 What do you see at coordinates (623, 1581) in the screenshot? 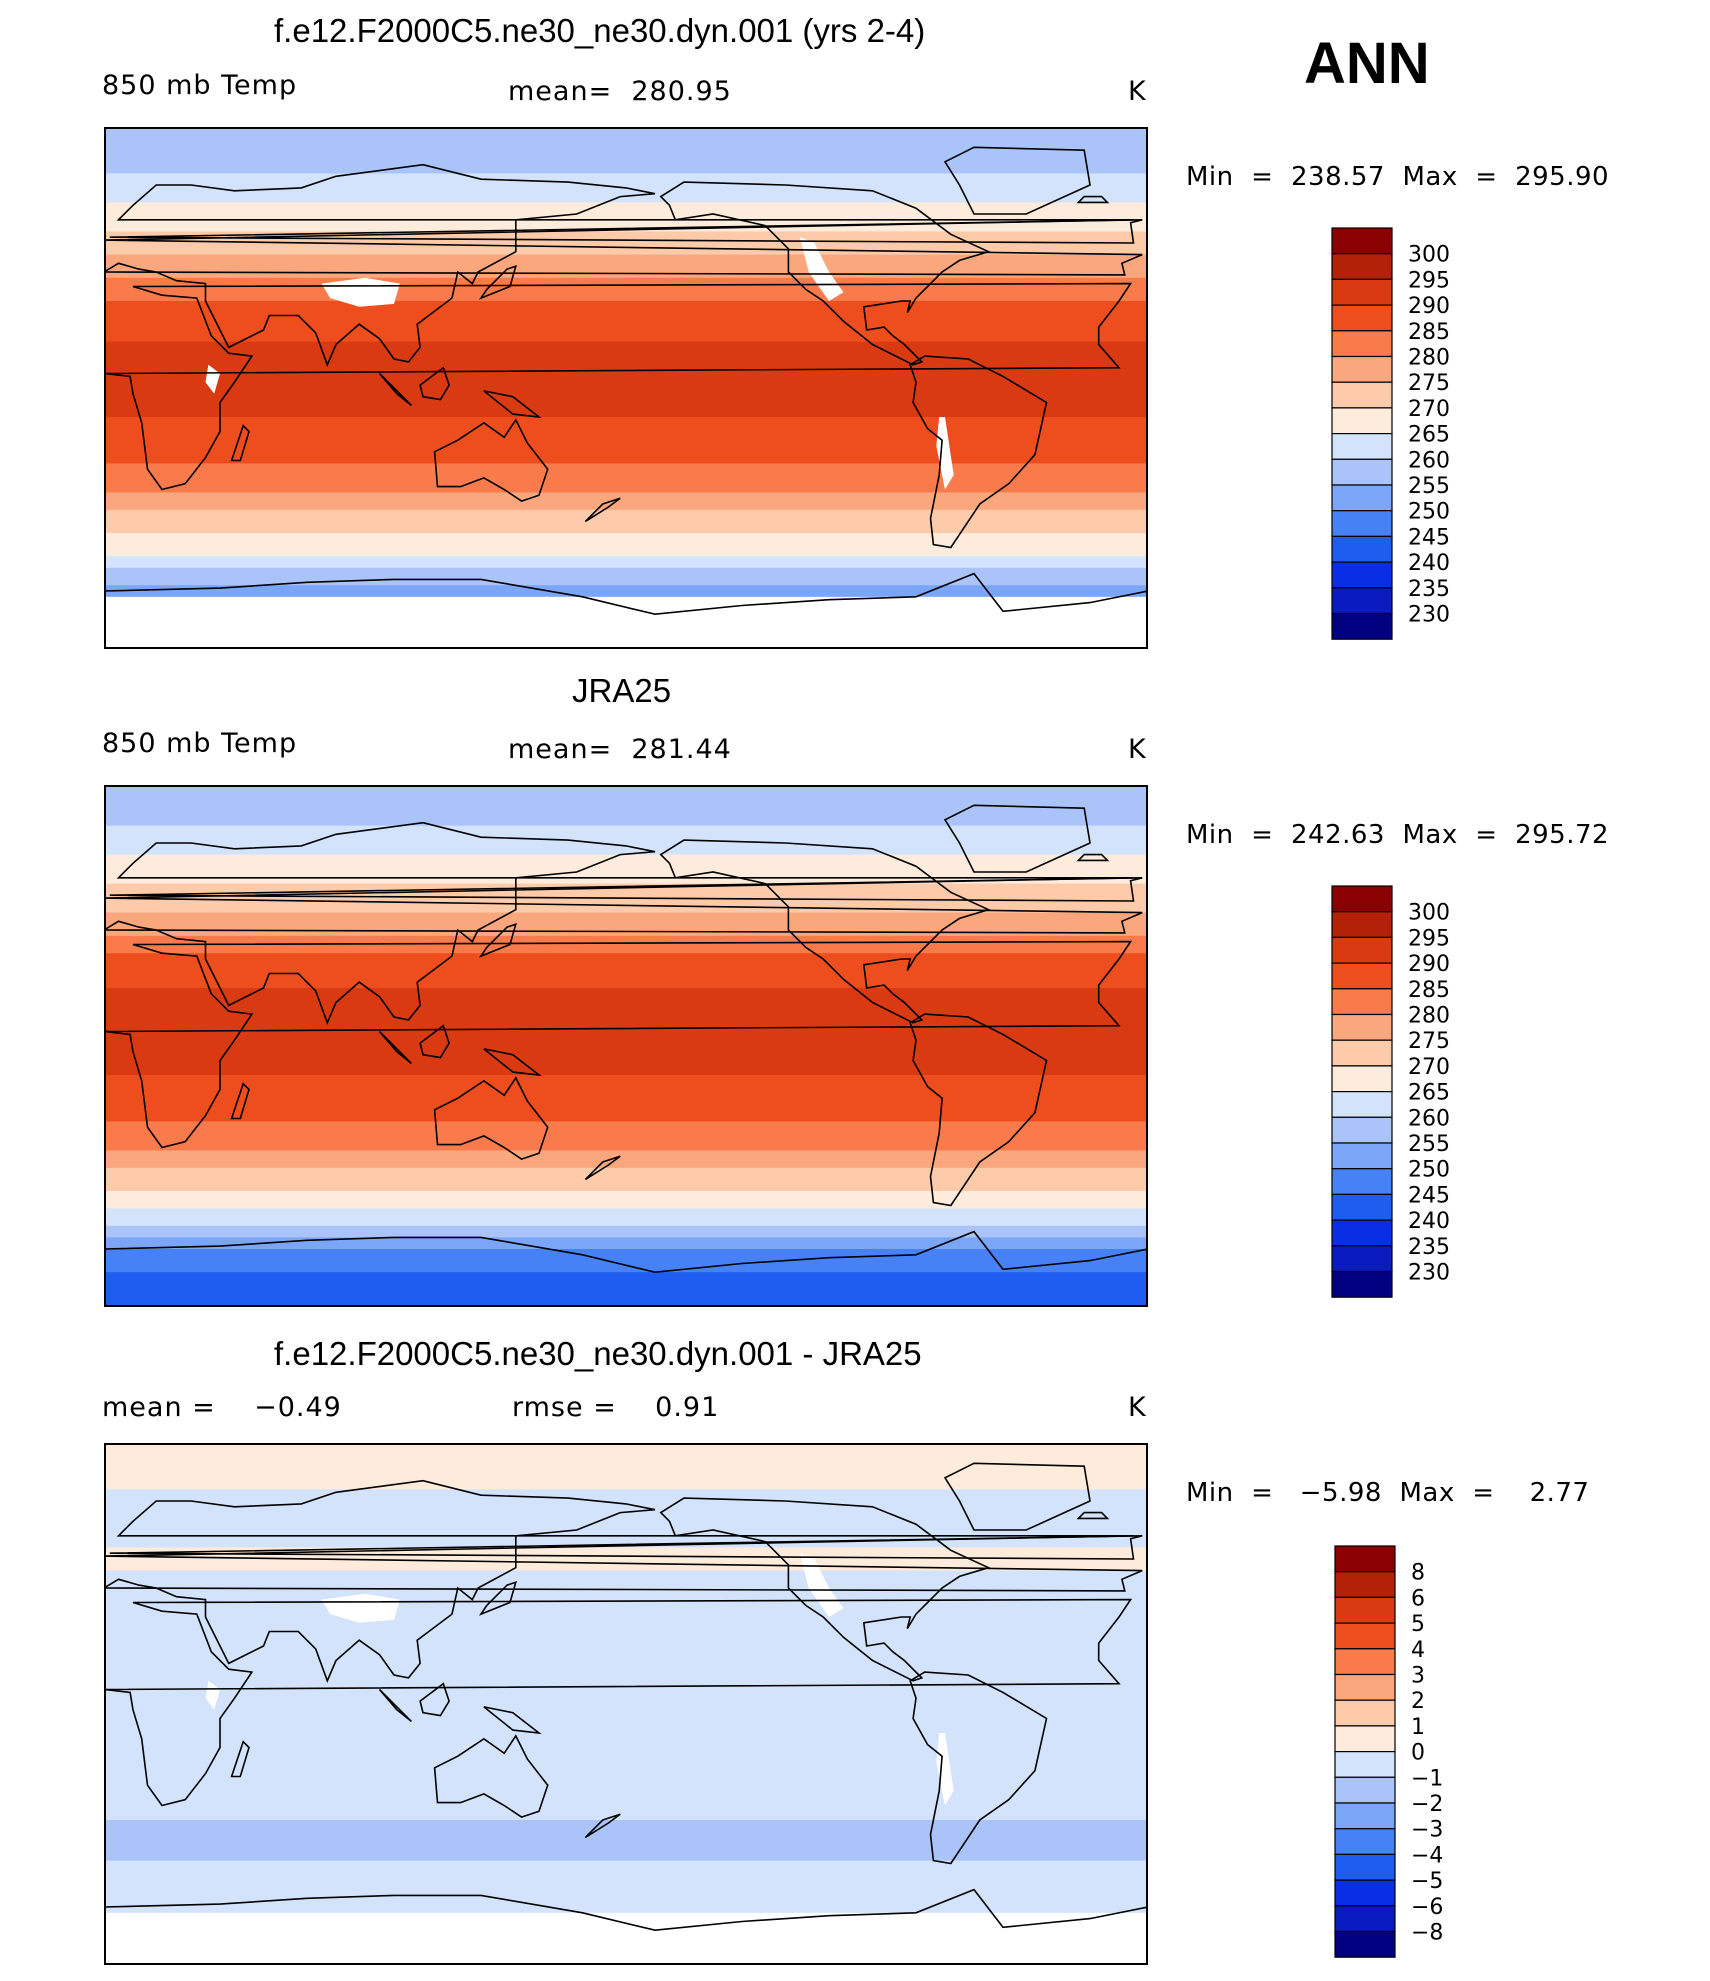
I see `coastline-eurasia` at bounding box center [623, 1581].